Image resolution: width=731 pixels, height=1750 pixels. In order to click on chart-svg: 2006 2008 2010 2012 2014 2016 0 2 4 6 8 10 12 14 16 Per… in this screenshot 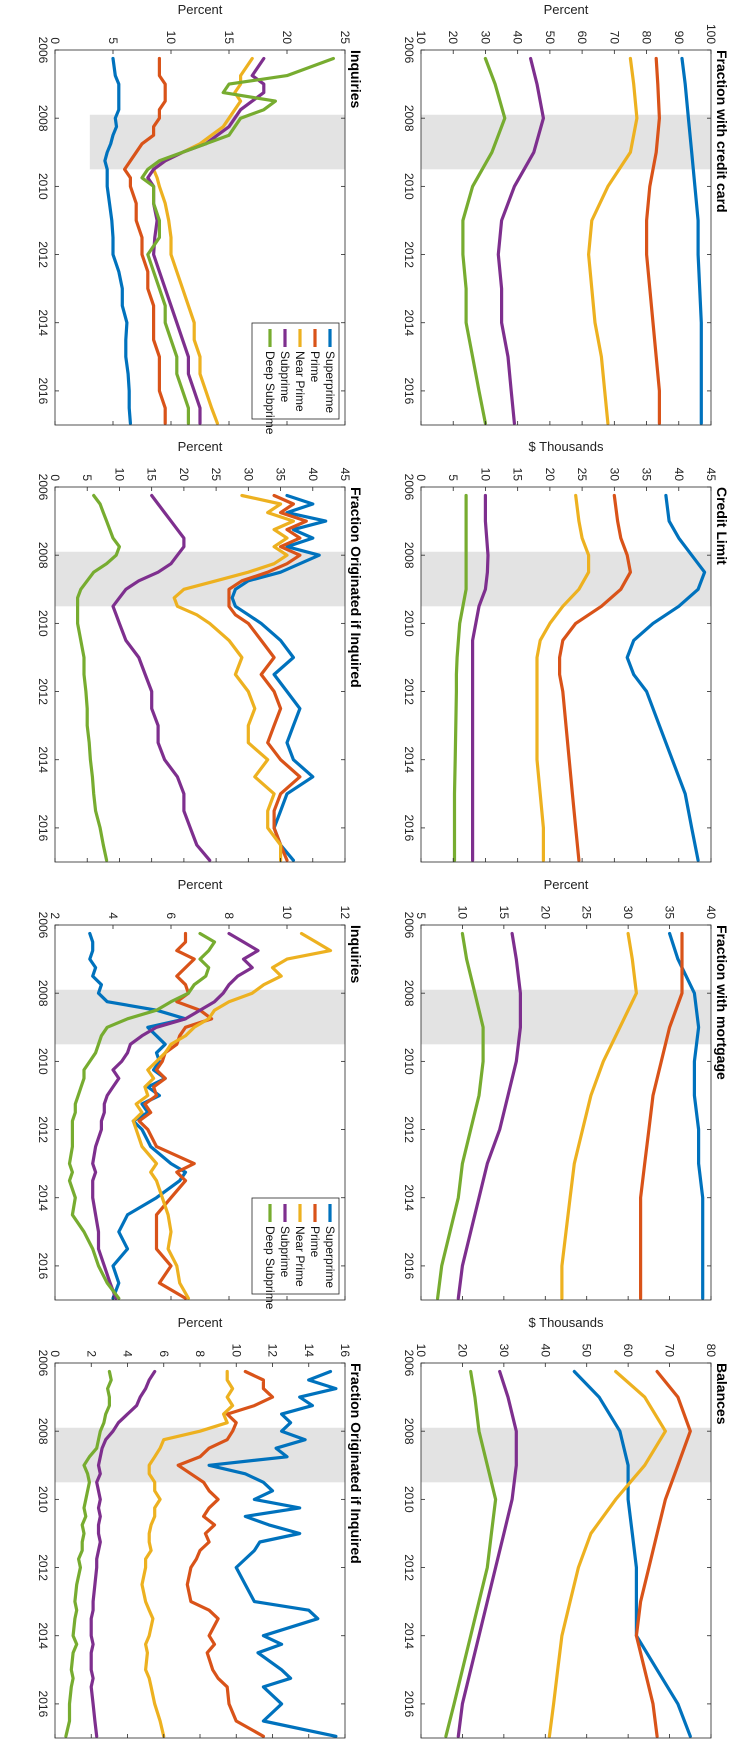, I will do `click(200, 1527)`.